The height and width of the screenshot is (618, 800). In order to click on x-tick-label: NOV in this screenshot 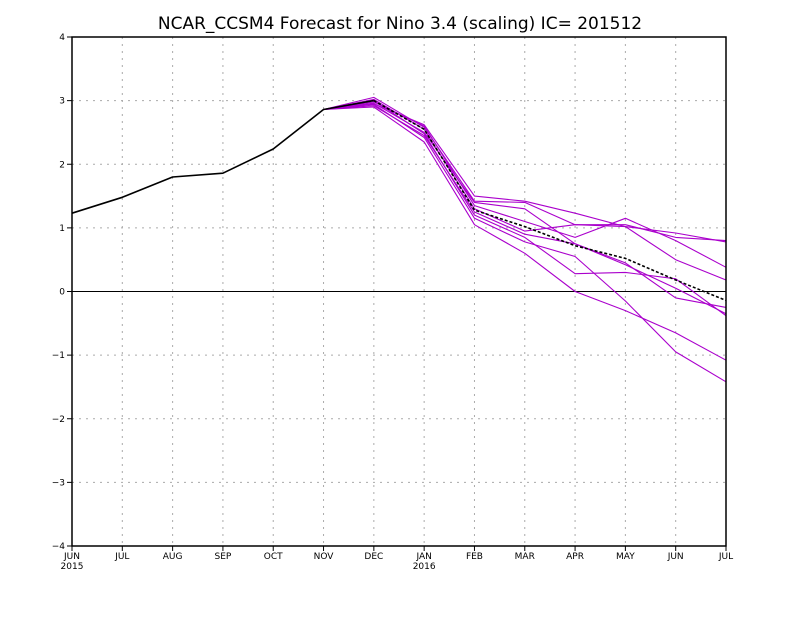, I will do `click(324, 557)`.